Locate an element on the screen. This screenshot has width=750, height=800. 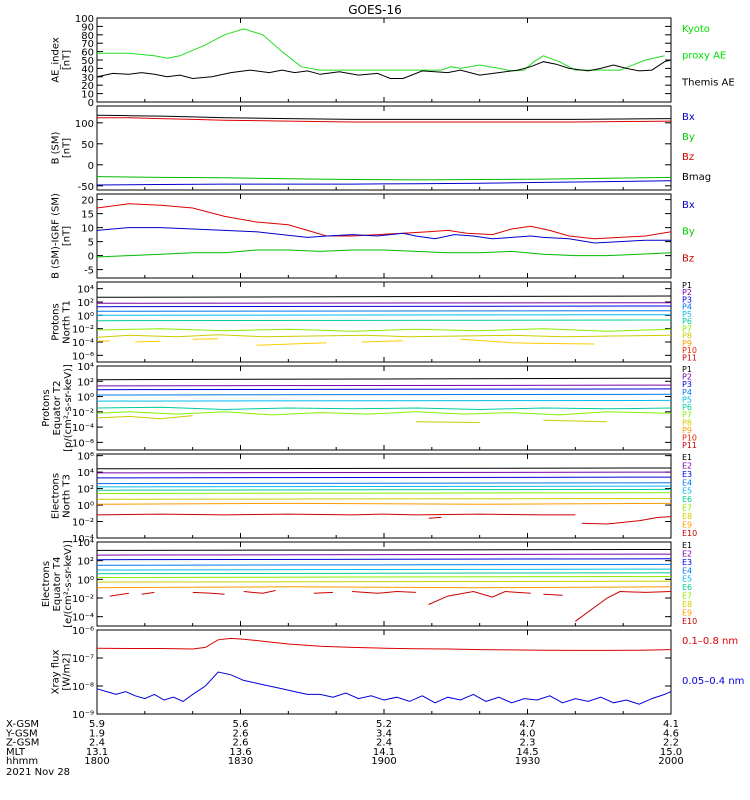
ephemeris-value: 5.2 is located at coordinates (384, 724).